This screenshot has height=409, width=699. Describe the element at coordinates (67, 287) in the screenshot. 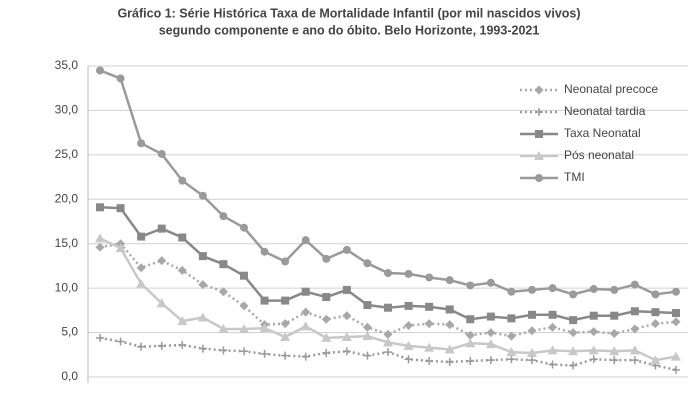

I see `y-tick-label: 10,0` at that location.